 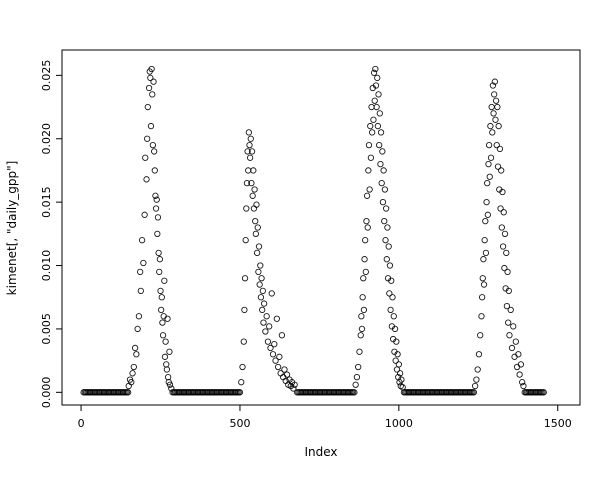 I want to click on y-tick-label: 0.025, so click(x=46, y=76).